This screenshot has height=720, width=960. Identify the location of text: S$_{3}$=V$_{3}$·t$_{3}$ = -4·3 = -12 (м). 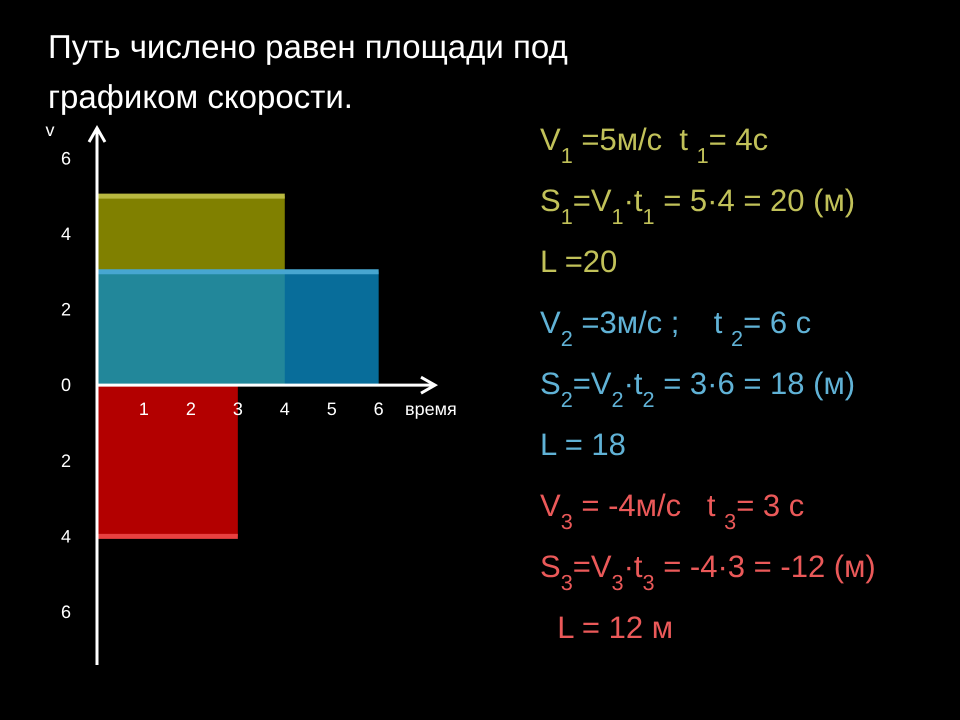
(708, 571).